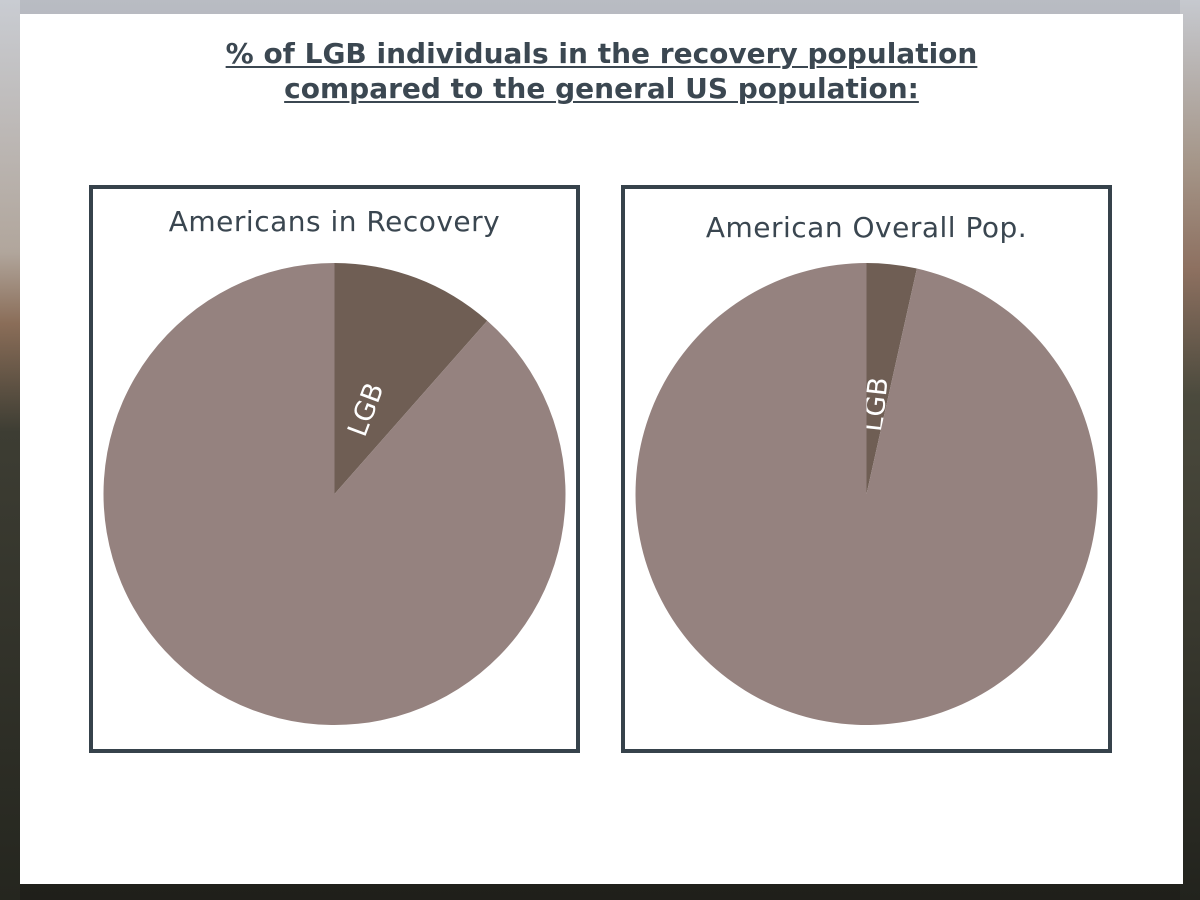  Describe the element at coordinates (10, 450) in the screenshot. I see `background-photo-left` at that location.